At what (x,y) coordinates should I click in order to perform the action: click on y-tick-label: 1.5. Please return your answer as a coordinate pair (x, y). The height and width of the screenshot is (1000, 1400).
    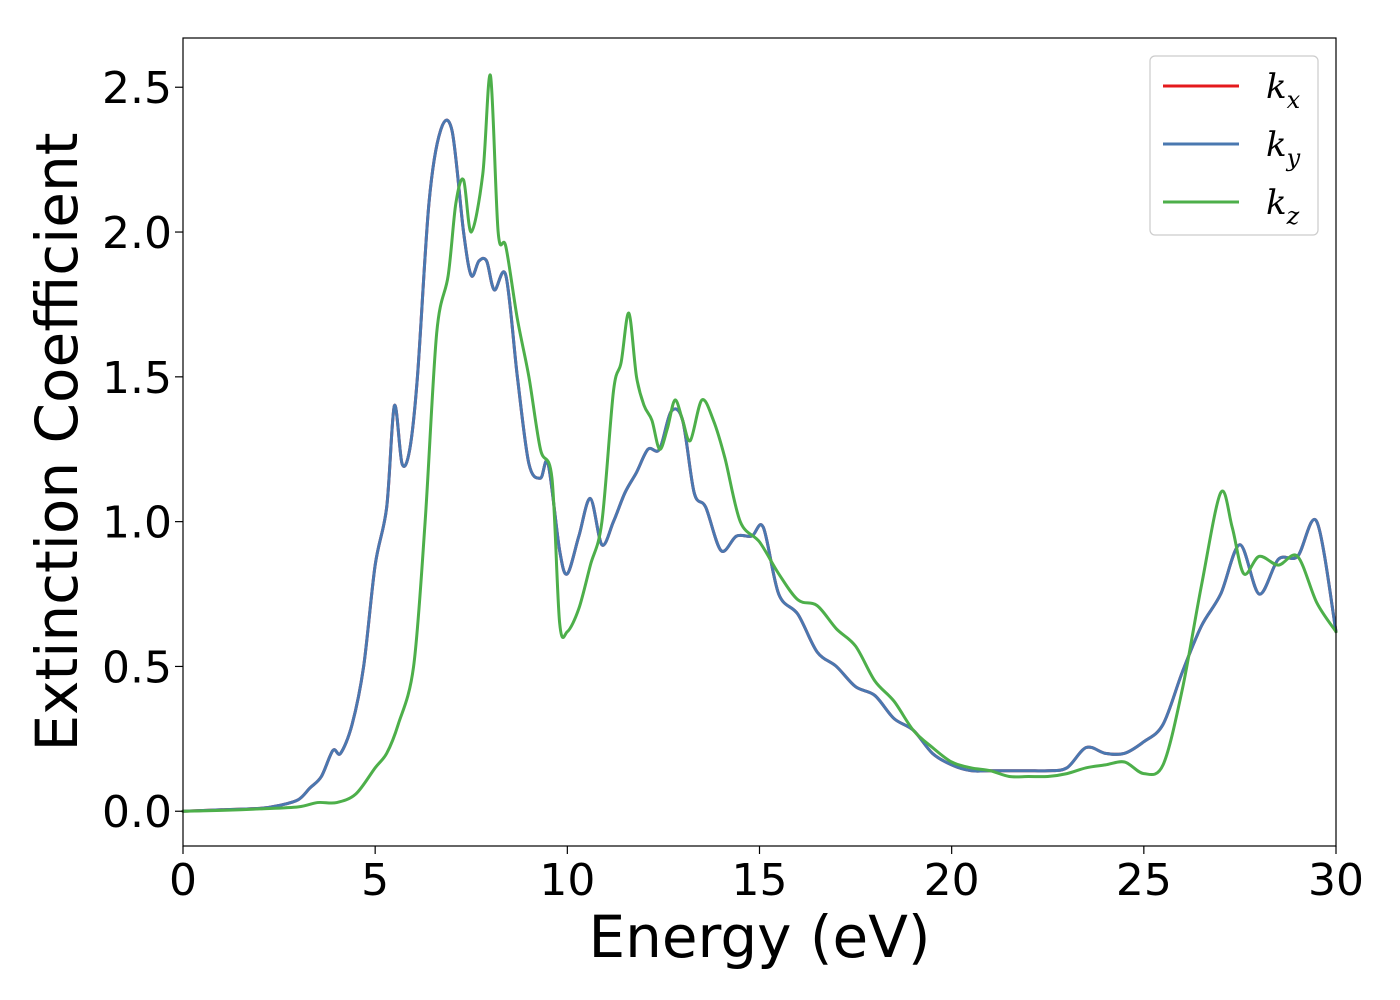
    Looking at the image, I should click on (137, 378).